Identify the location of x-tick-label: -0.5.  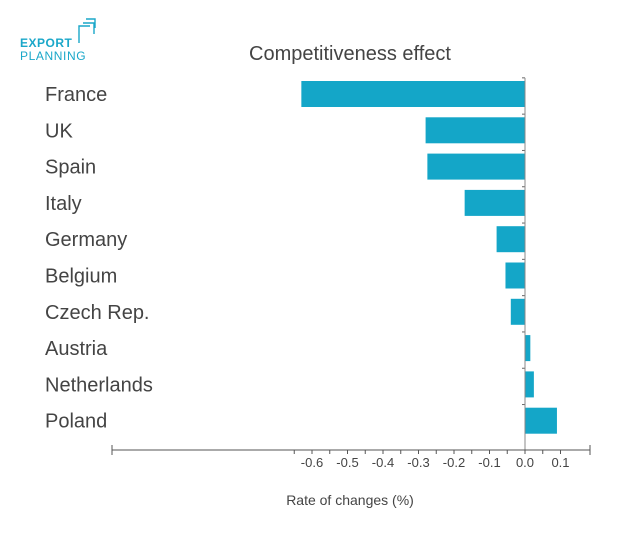
(347, 462).